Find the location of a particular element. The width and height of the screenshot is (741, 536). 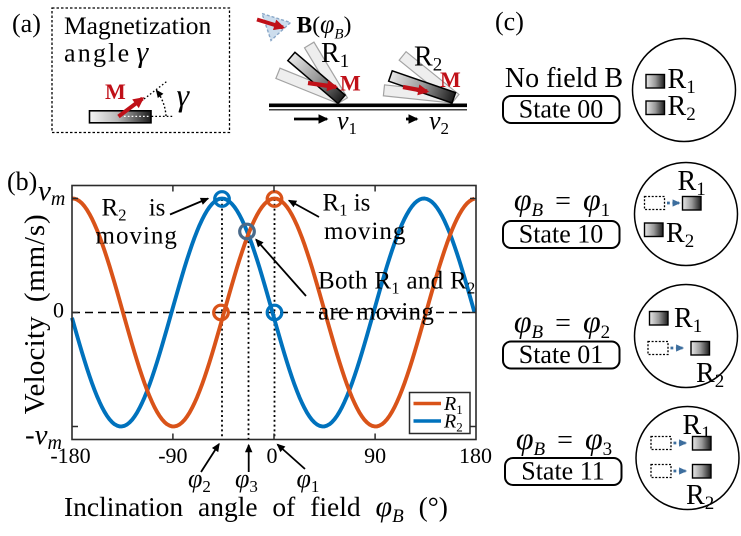

svg-text: State 11 is located at coordinates (563, 471).